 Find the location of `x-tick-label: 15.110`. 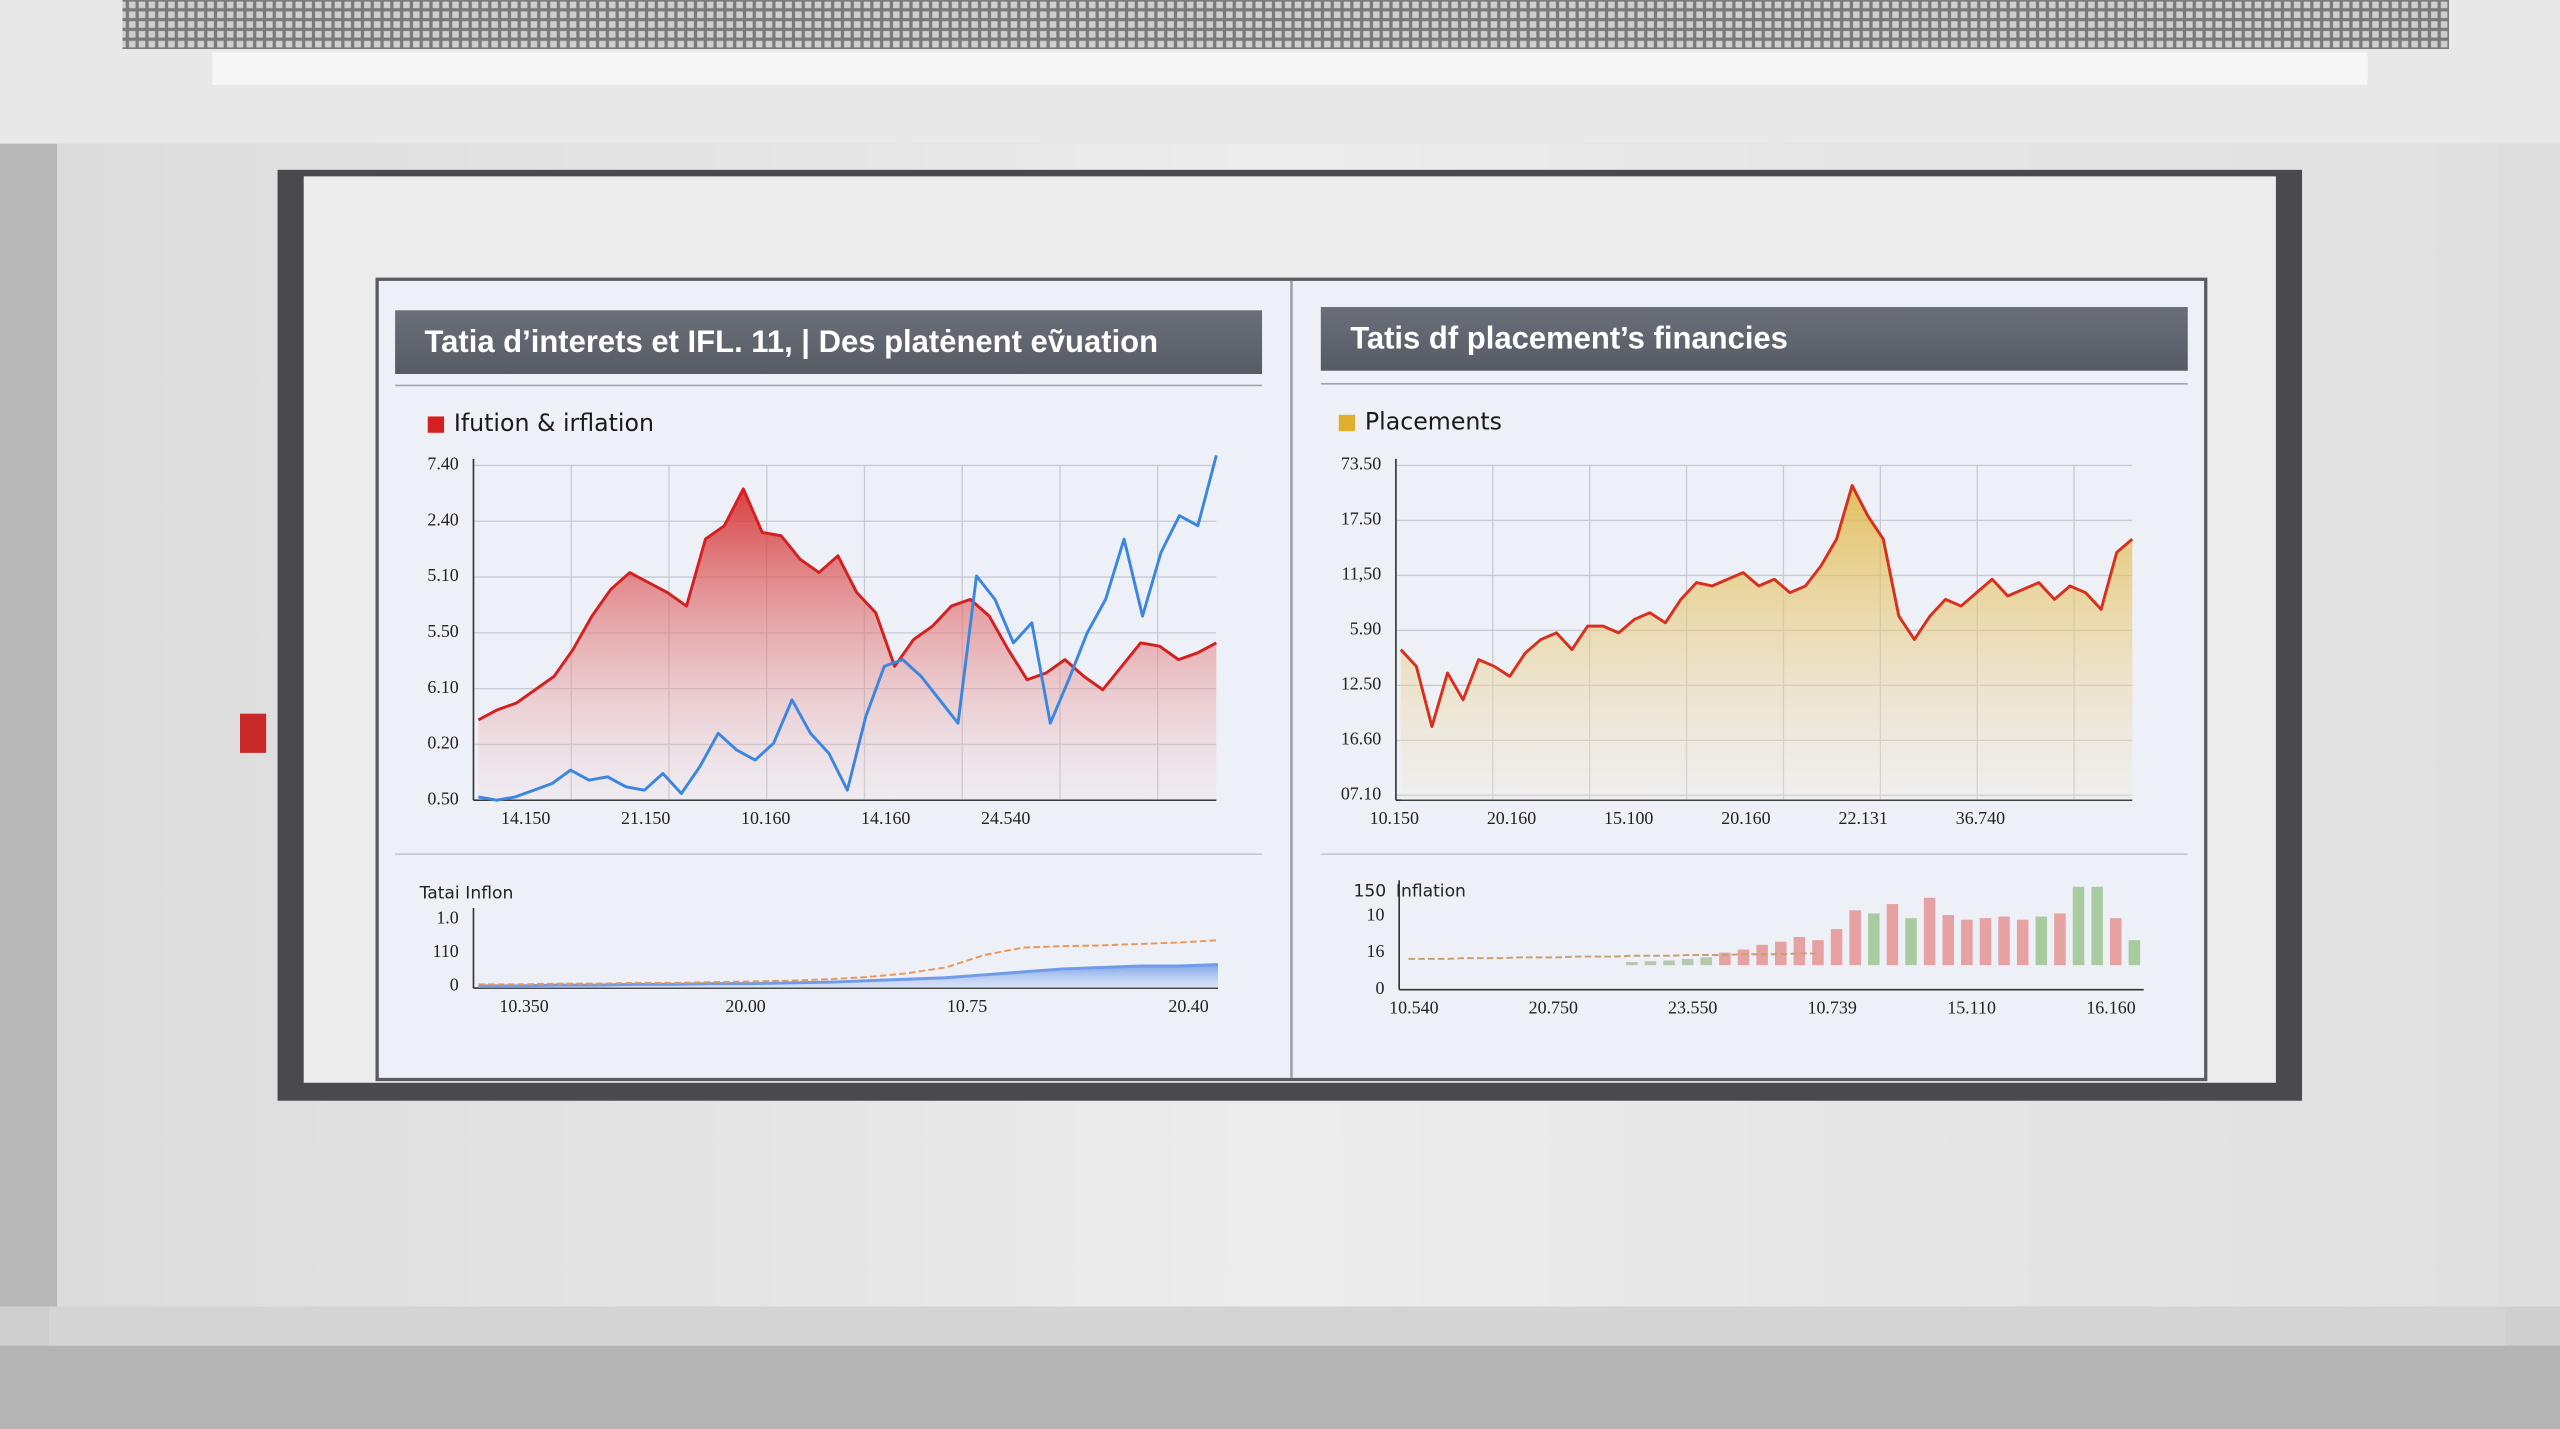

x-tick-label: 15.110 is located at coordinates (1971, 1007).